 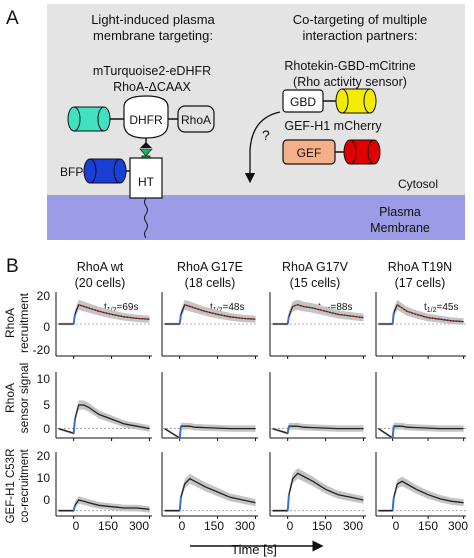 I want to click on col4-xtick-0: 0, so click(x=396, y=526).